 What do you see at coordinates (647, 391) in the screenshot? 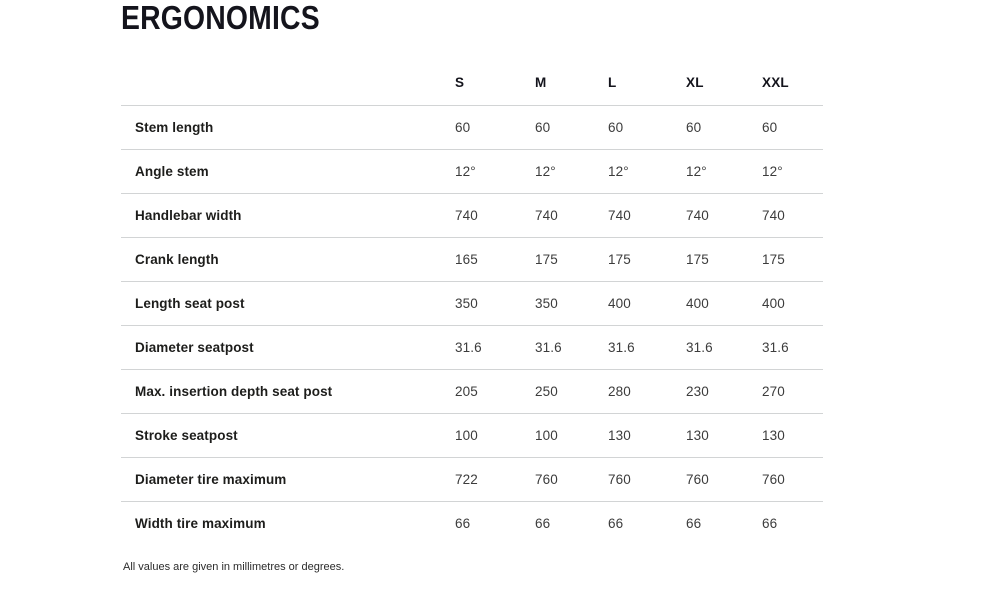
I see `spec-cell: 280` at bounding box center [647, 391].